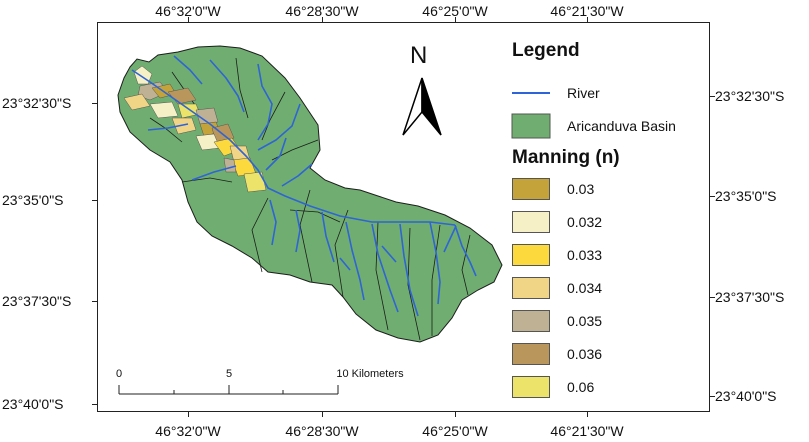 The width and height of the screenshot is (809, 442). Describe the element at coordinates (419, 55) in the screenshot. I see `north-label: N` at that location.